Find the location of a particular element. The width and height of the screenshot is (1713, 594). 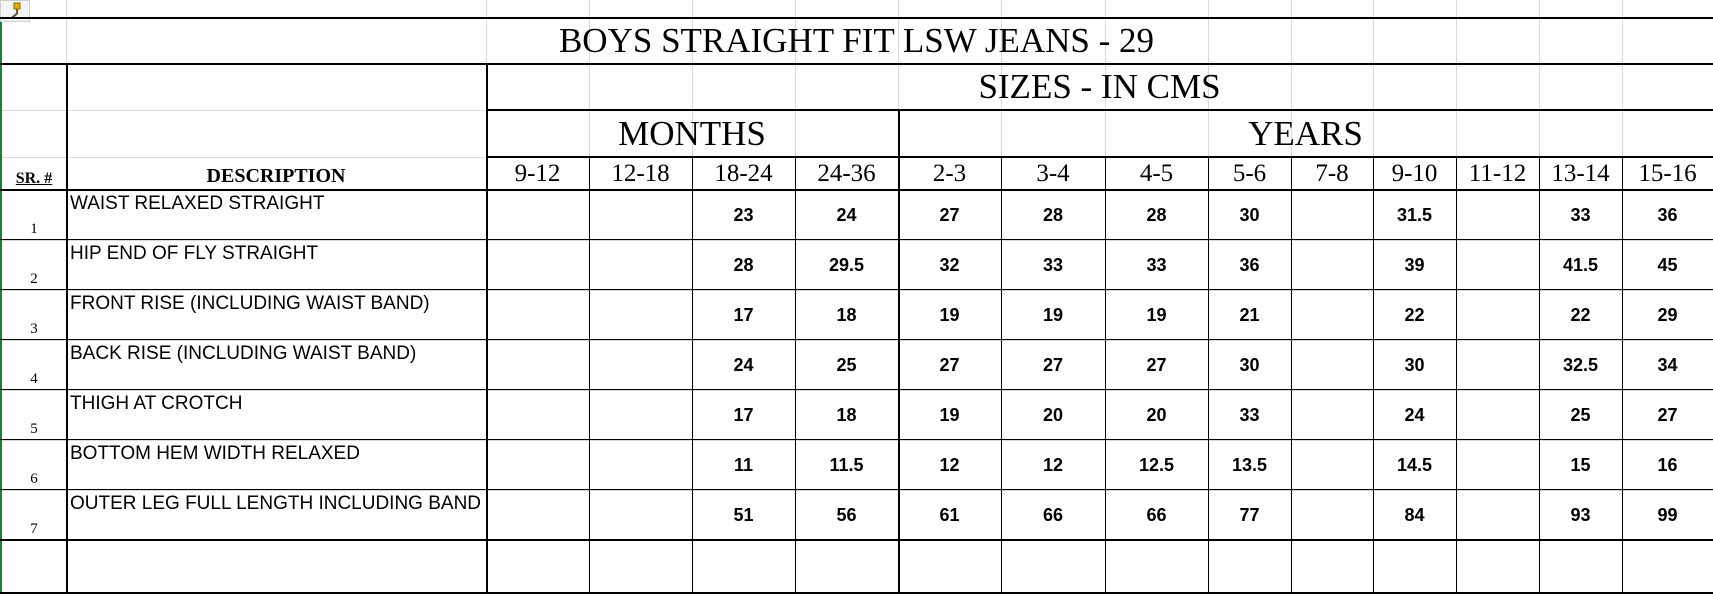

paintbrush-icon is located at coordinates (15, 11).